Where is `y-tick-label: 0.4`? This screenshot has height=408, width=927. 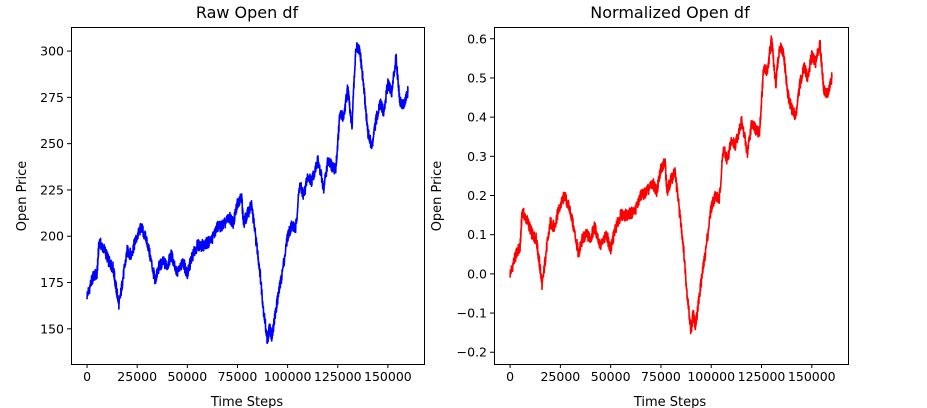
y-tick-label: 0.4 is located at coordinates (477, 117).